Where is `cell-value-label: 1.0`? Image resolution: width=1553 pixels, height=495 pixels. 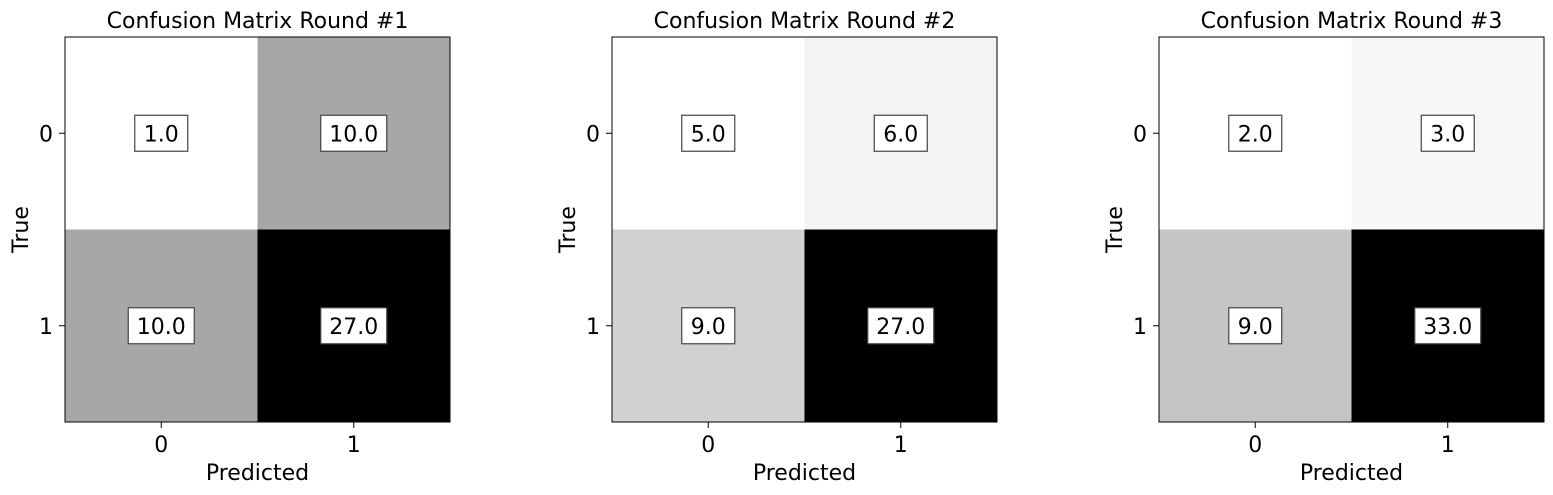 cell-value-label: 1.0 is located at coordinates (161, 134).